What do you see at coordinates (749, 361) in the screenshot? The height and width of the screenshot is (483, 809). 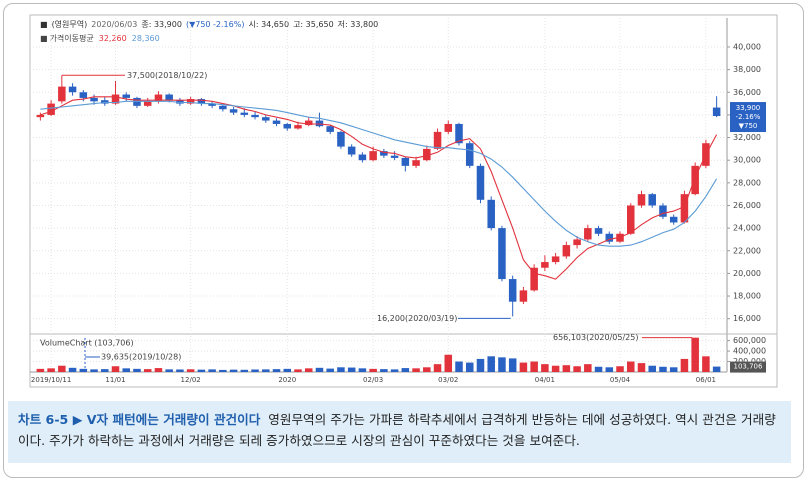 I see `volume-tick-label: 200,000` at bounding box center [749, 361].